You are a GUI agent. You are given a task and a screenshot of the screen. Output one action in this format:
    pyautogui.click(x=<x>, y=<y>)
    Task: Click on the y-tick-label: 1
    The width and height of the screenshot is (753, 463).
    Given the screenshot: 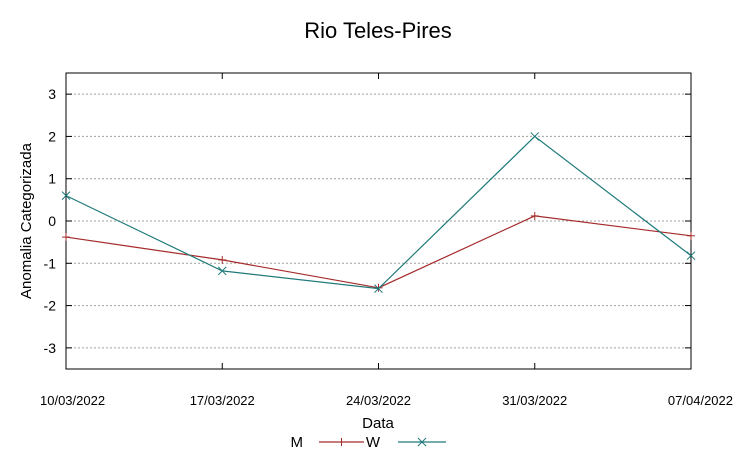 What is the action you would take?
    pyautogui.click(x=52, y=179)
    